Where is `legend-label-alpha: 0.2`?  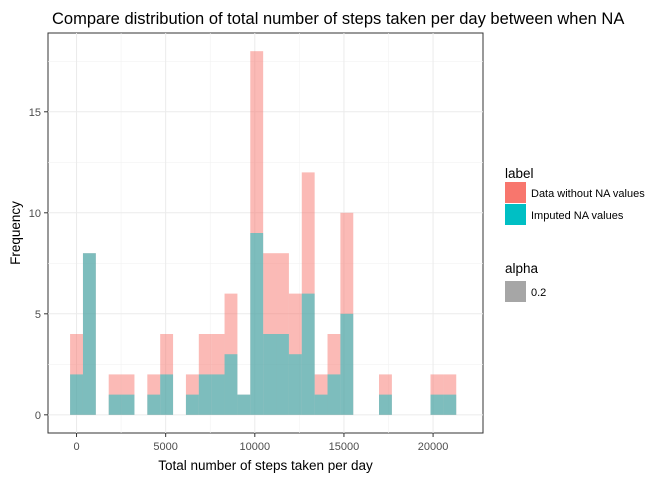
legend-label-alpha: 0.2 is located at coordinates (538, 293).